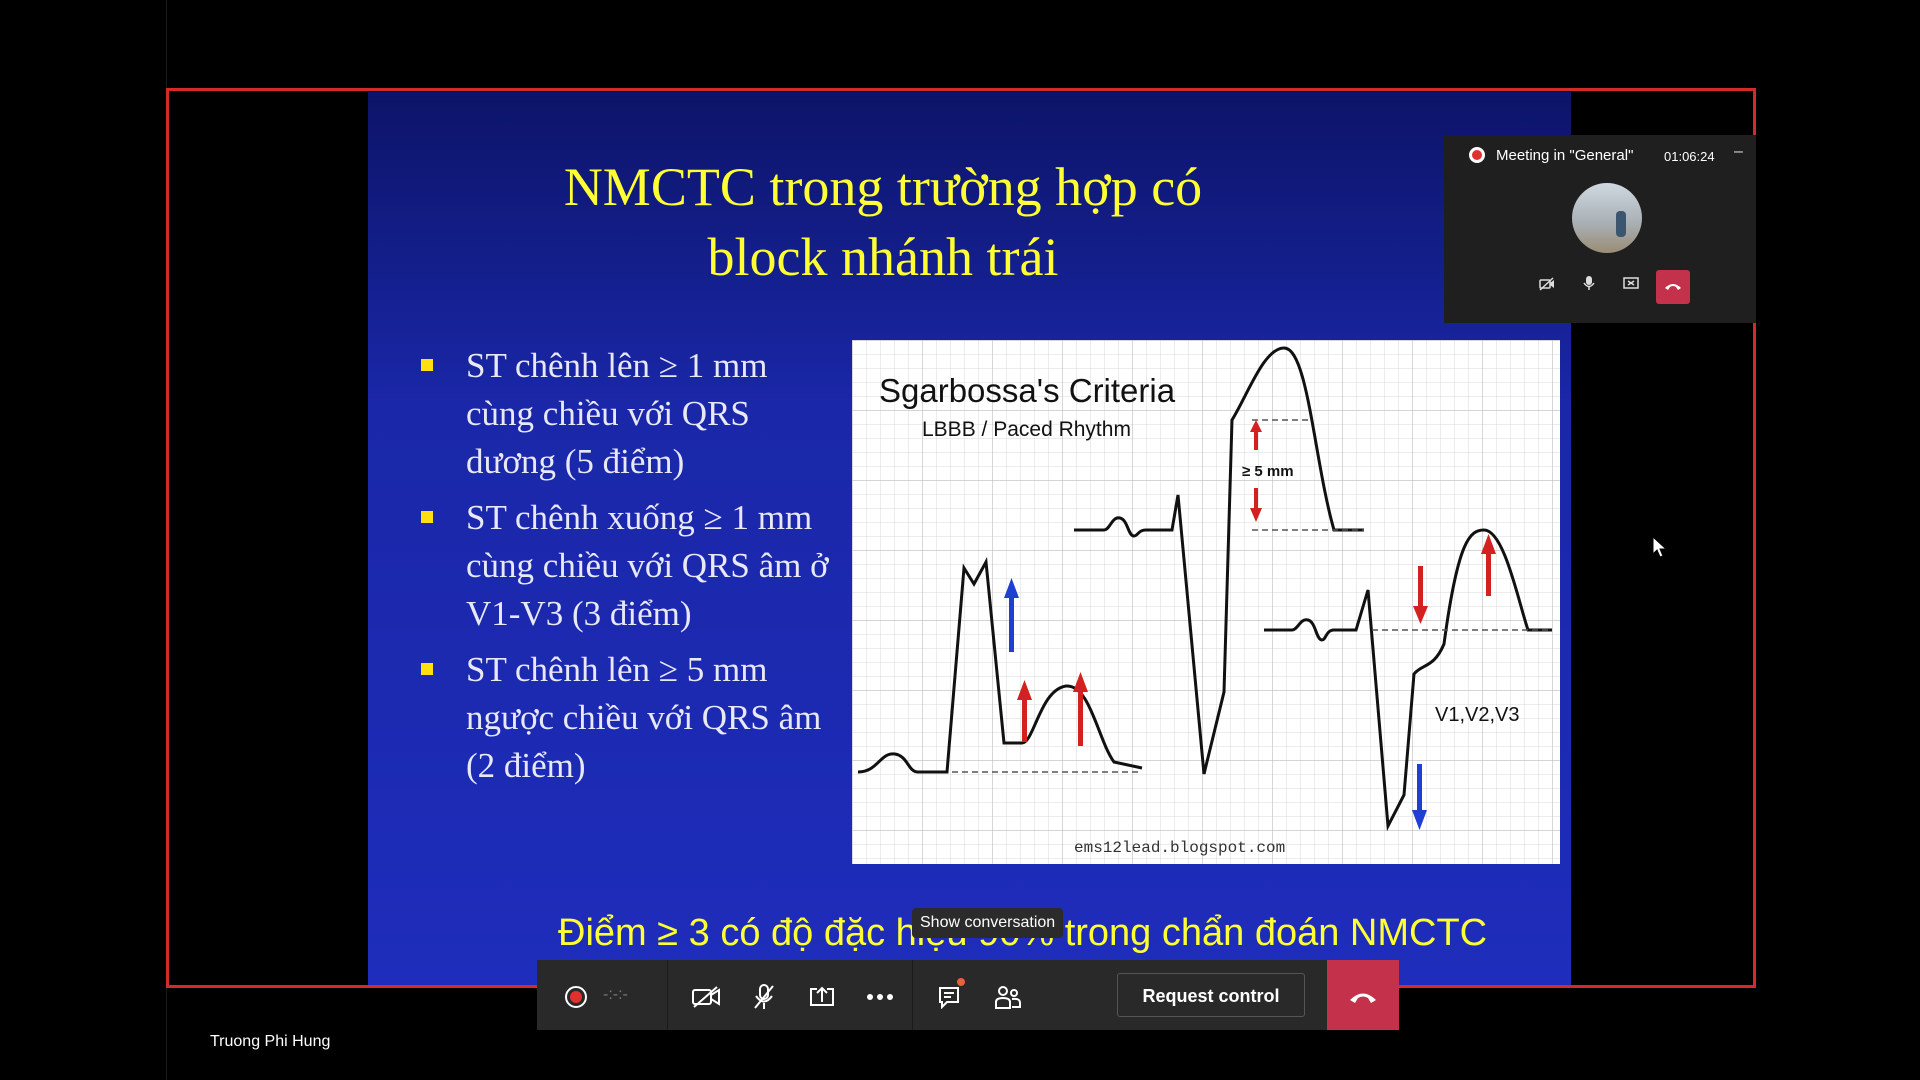 The image size is (1920, 1080). I want to click on meeting-timer: 01:06:24, so click(1689, 156).